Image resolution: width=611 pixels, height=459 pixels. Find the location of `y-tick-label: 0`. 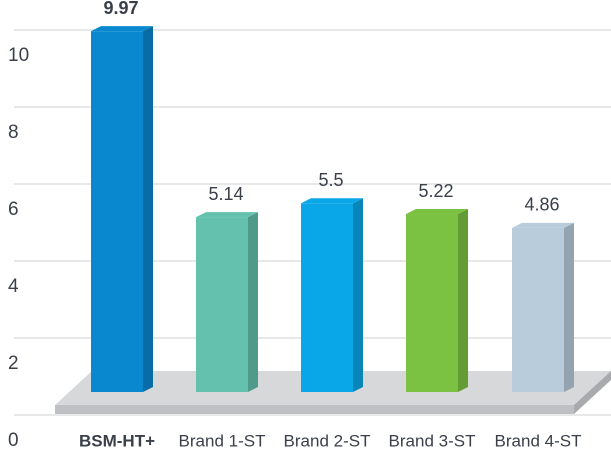

y-tick-label: 0 is located at coordinates (13, 440).